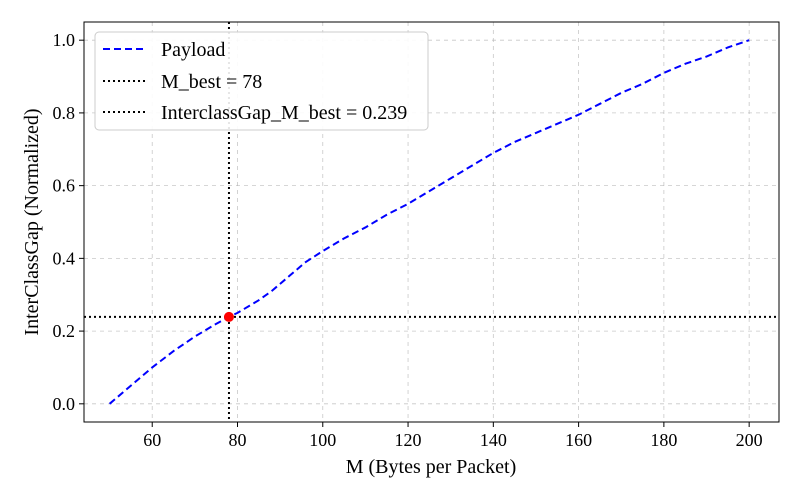  I want to click on x-tick-label: 60, so click(152, 440).